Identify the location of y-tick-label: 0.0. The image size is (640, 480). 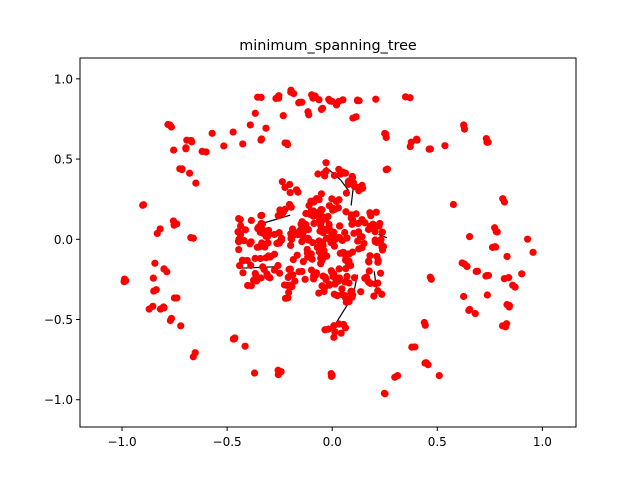
(63, 240).